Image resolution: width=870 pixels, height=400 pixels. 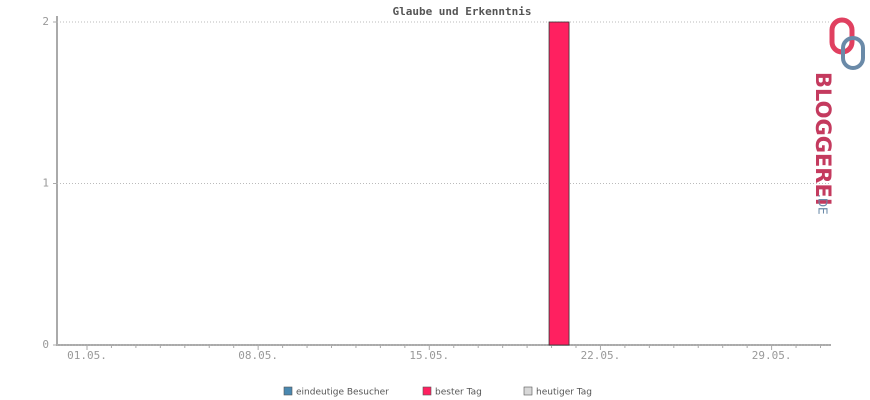 I want to click on logo-suffix: .DE, so click(x=823, y=204).